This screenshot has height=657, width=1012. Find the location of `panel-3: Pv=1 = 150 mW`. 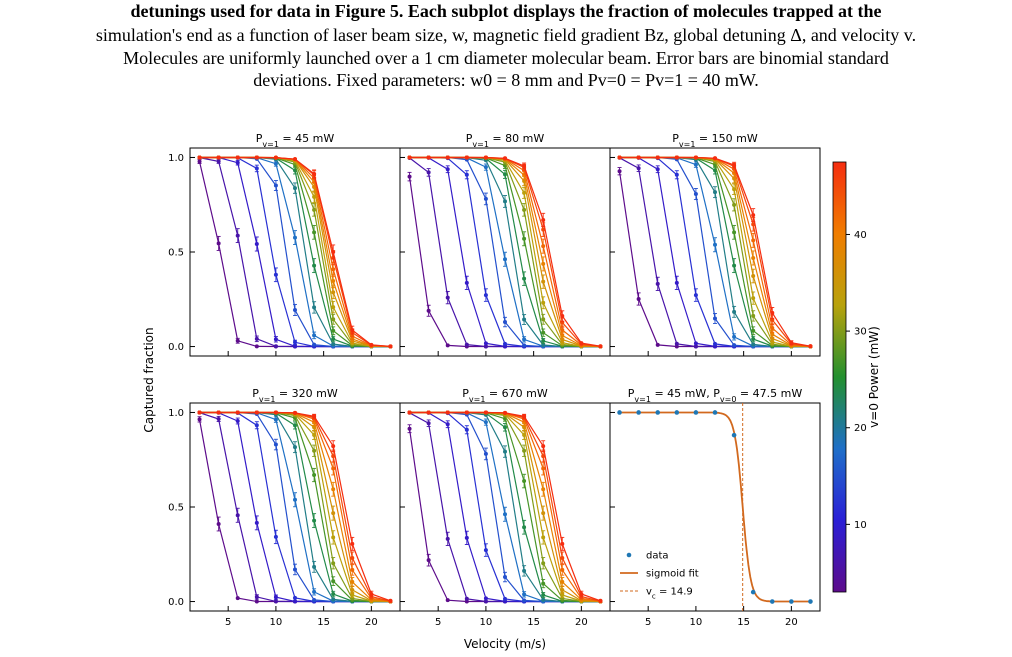

panel-3: Pv=1 = 150 mW is located at coordinates (715, 244).